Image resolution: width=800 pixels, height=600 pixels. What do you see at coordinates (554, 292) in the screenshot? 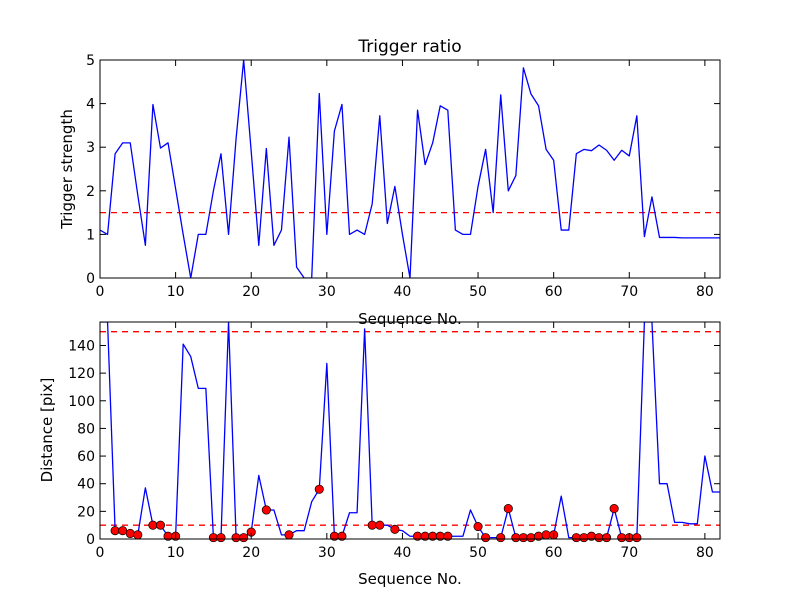
I see `top-x-tick-label: 60` at bounding box center [554, 292].